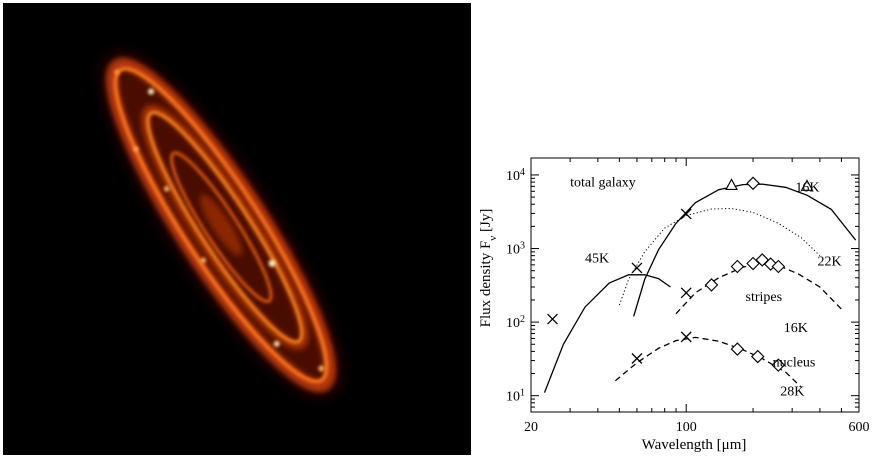 This screenshot has width=892, height=457. I want to click on y-tick-exponent: 1, so click(522, 392).